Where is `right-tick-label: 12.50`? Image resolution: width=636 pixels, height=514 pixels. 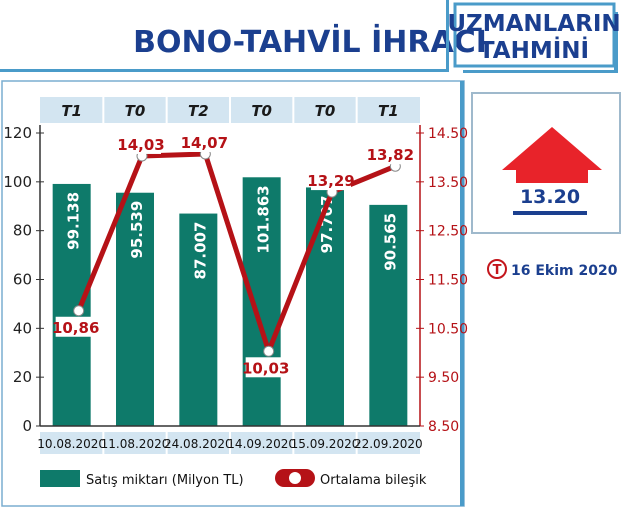
right-tick-label: 12.50 is located at coordinates (448, 232).